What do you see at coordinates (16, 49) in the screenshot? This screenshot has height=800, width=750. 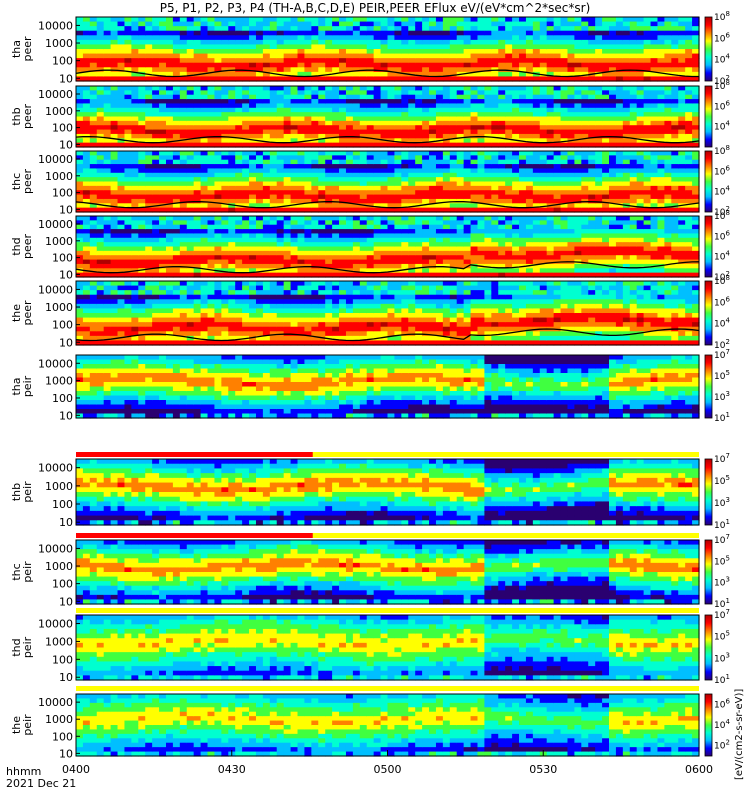 I see `y-axis-label: tha` at bounding box center [16, 49].